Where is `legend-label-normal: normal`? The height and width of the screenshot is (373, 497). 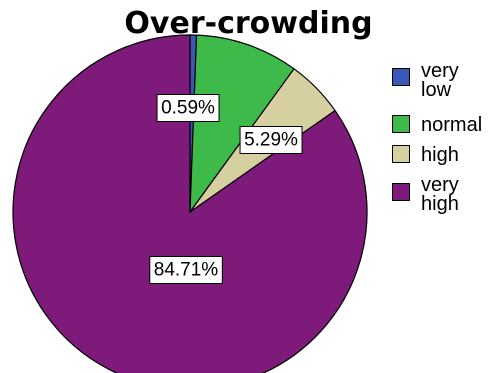
legend-label-normal: normal is located at coordinates (452, 125).